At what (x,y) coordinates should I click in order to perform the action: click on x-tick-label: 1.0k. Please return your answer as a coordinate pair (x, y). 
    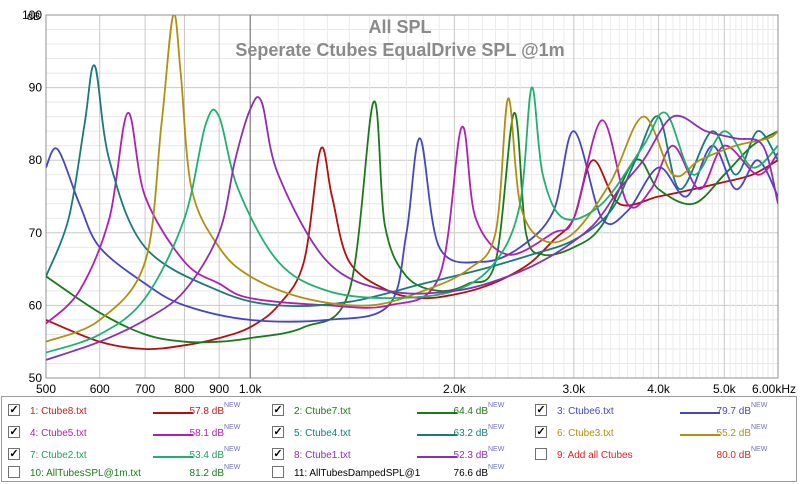
    Looking at the image, I should click on (251, 389).